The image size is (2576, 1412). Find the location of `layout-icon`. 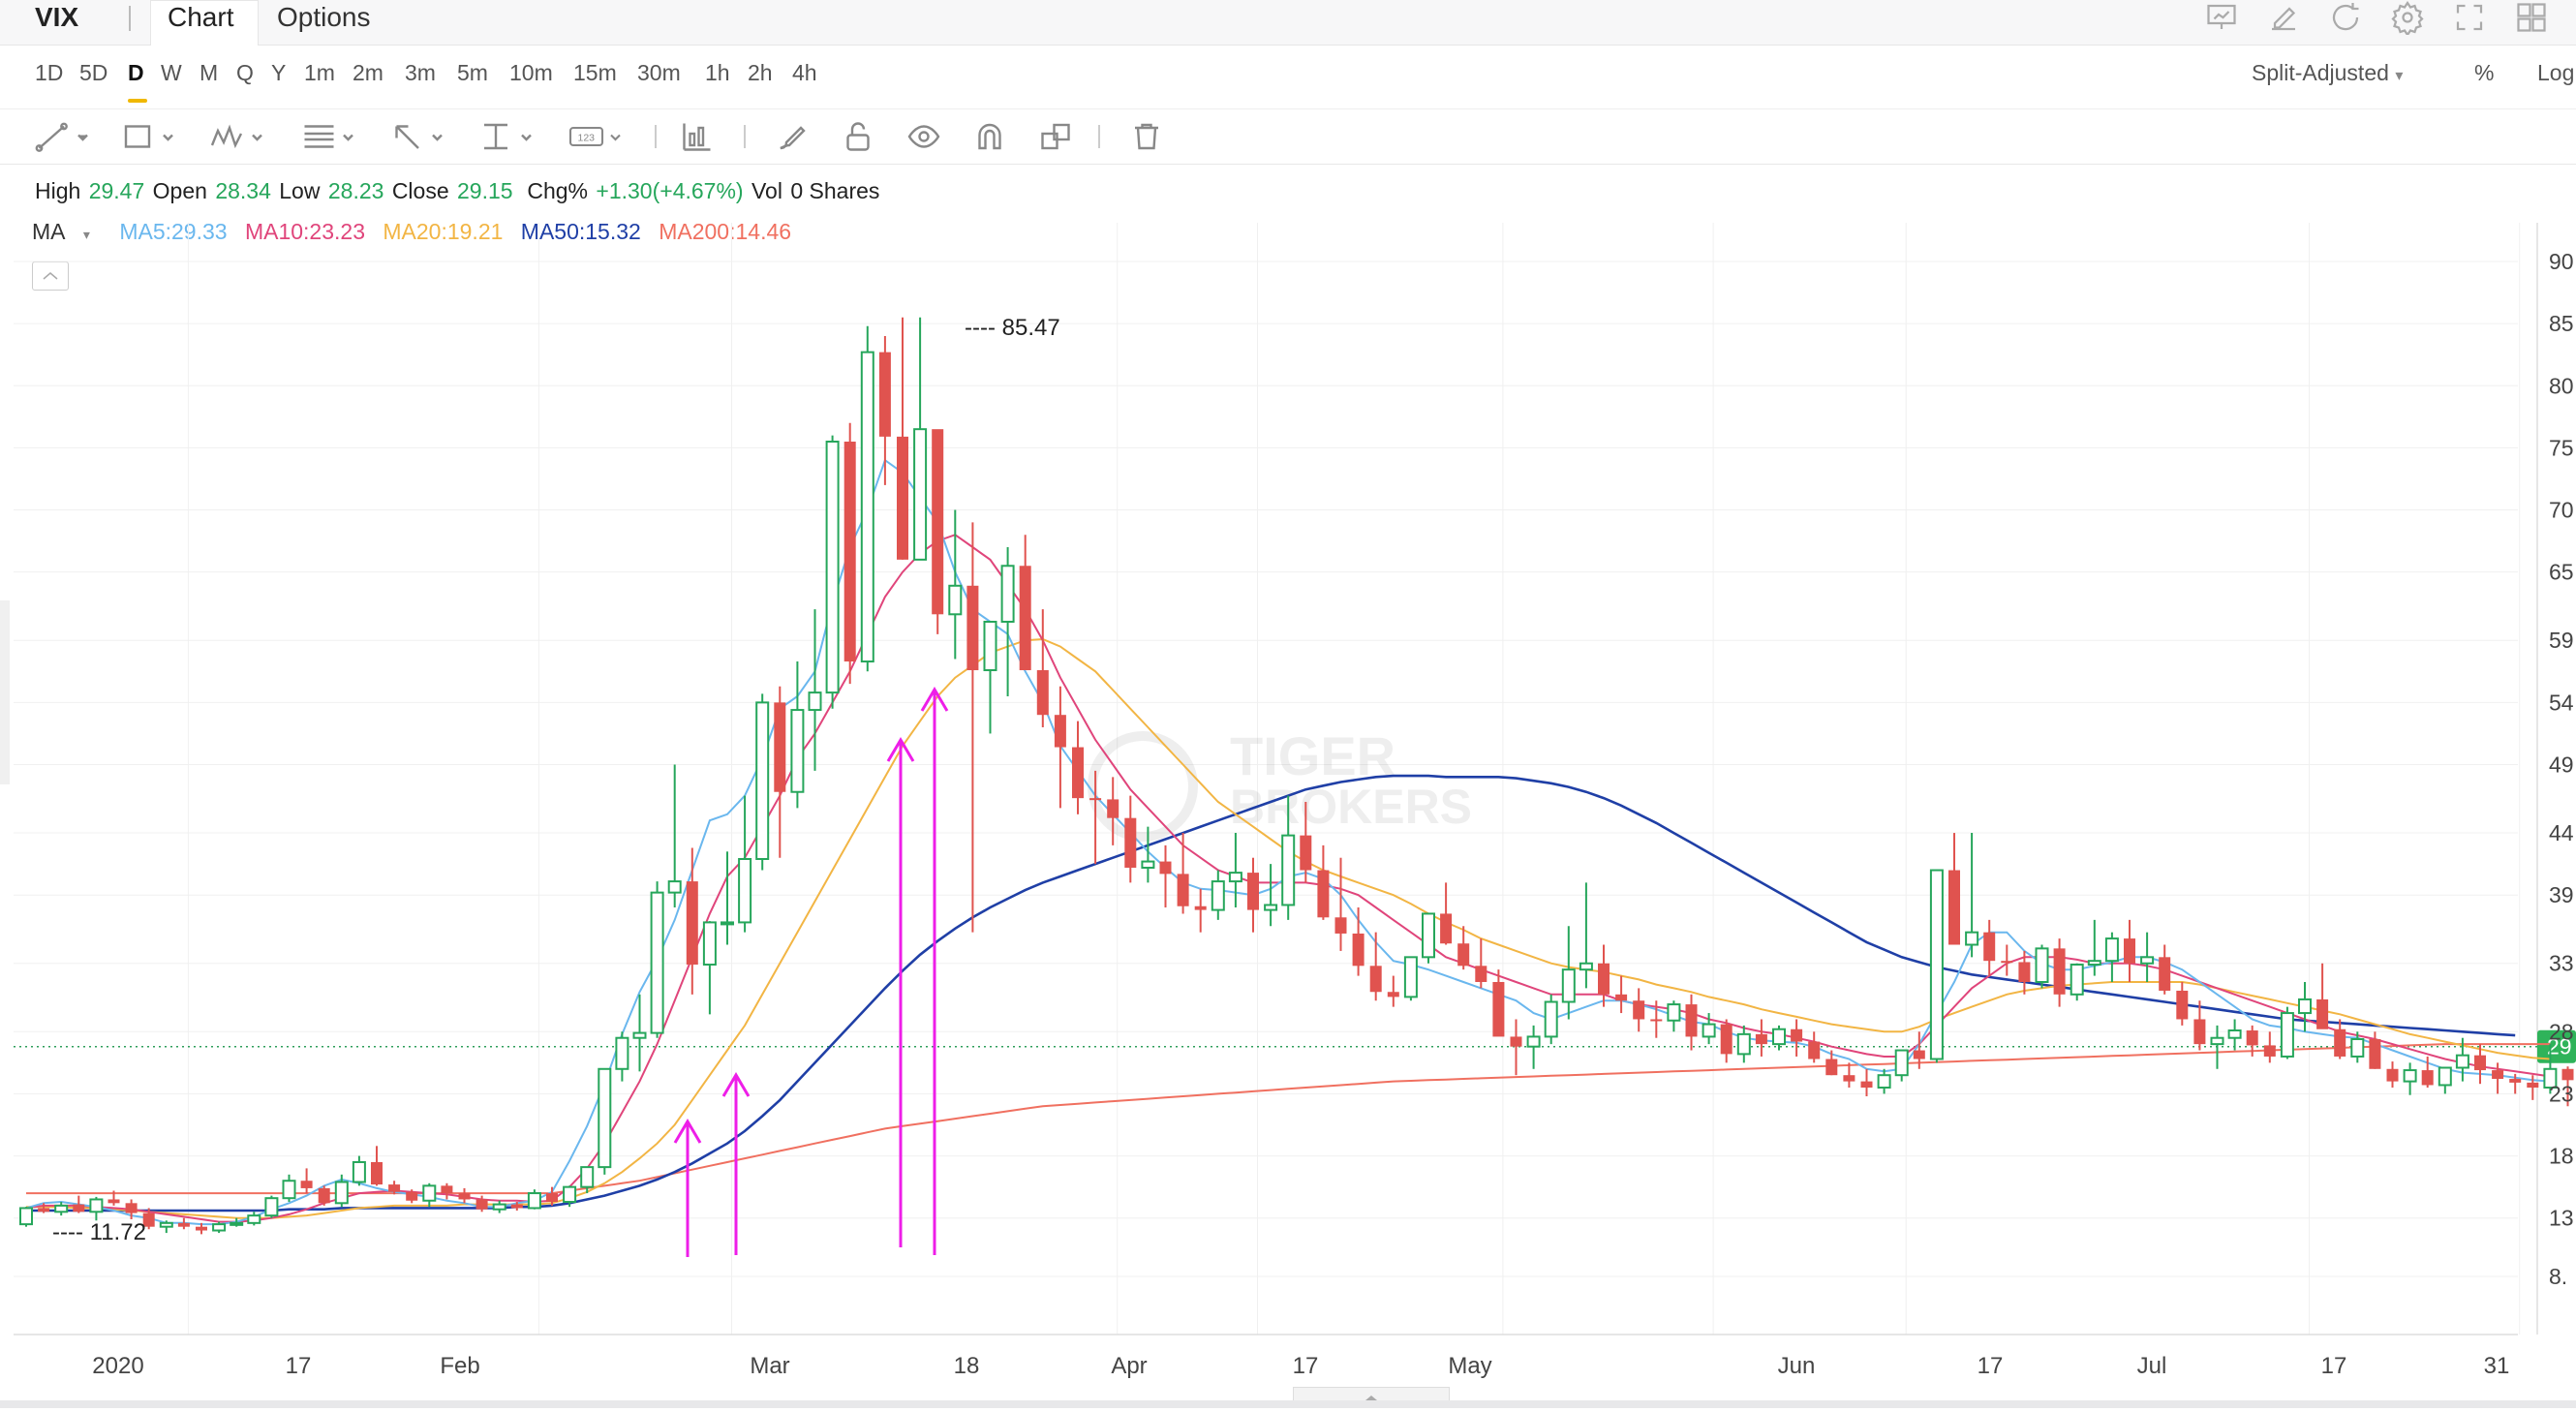

layout-icon is located at coordinates (2531, 17).